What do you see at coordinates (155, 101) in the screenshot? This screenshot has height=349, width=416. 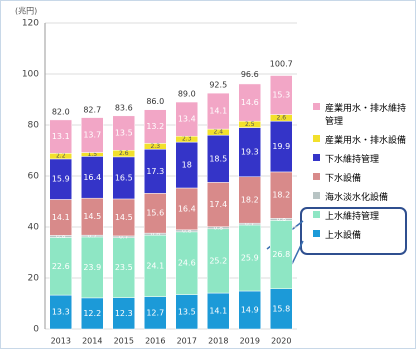 I see `total-label: 86.0` at bounding box center [155, 101].